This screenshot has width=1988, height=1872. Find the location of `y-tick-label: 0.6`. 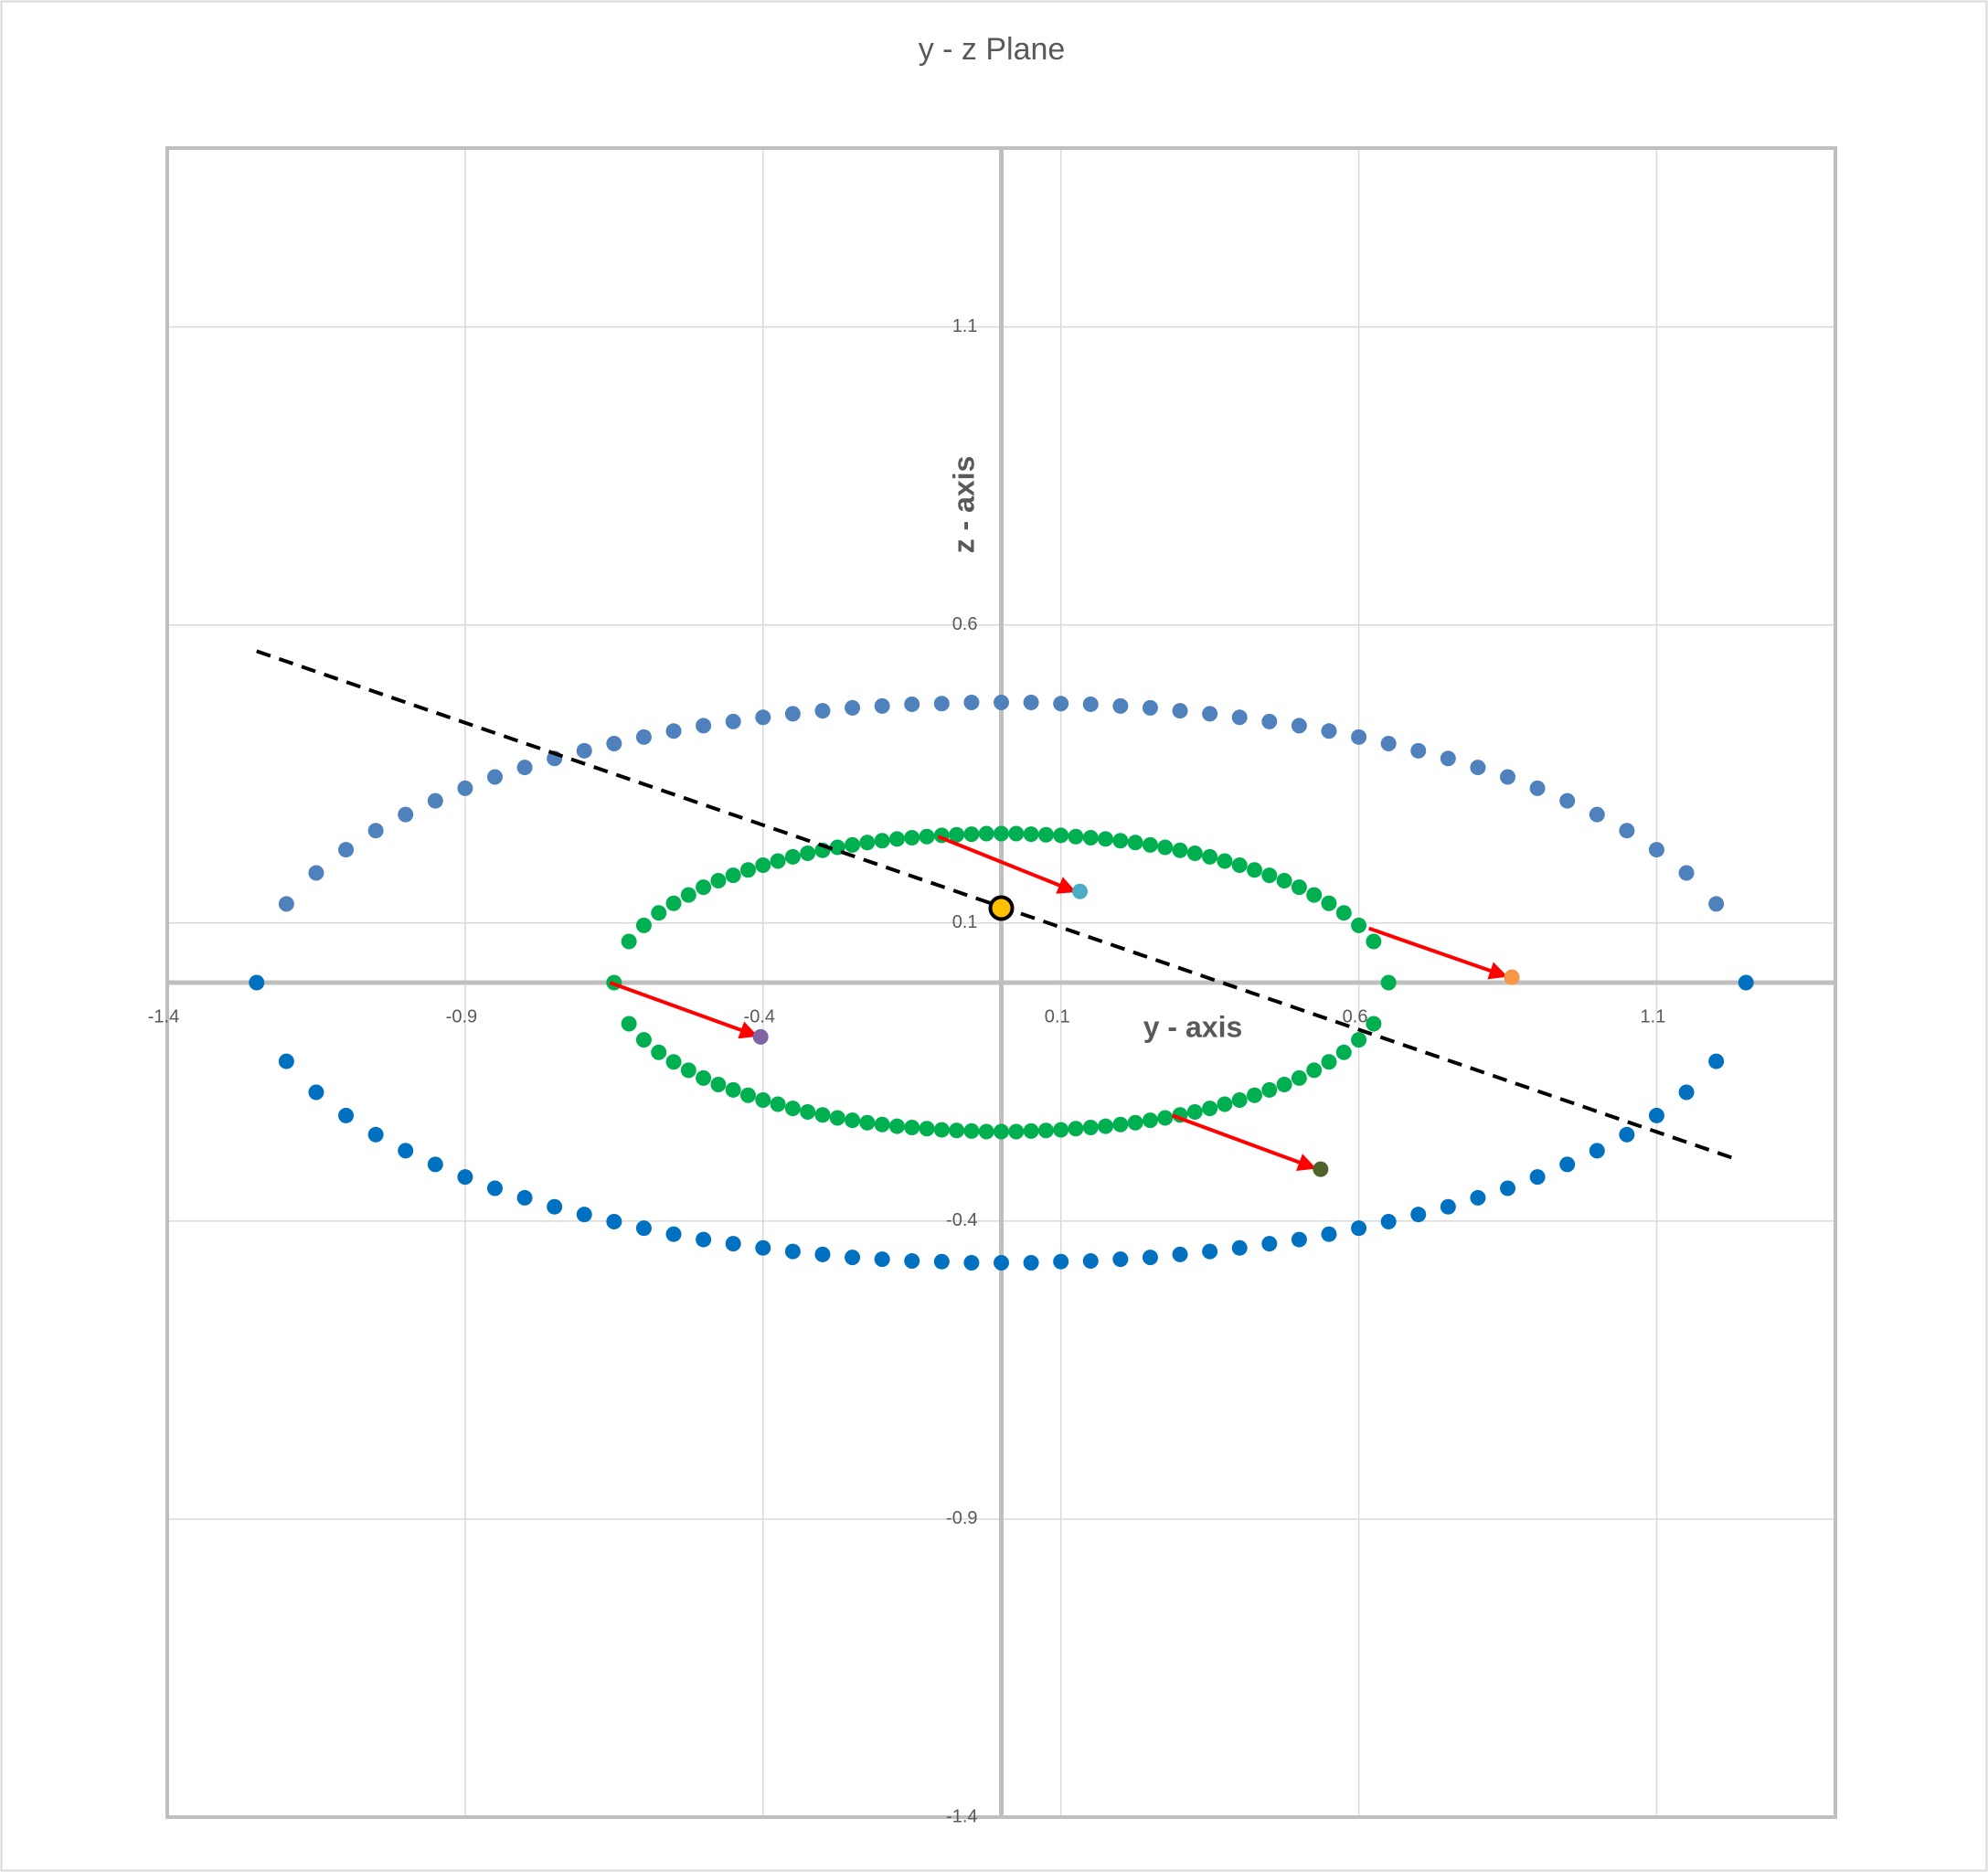

y-tick-label: 0.6 is located at coordinates (965, 624).